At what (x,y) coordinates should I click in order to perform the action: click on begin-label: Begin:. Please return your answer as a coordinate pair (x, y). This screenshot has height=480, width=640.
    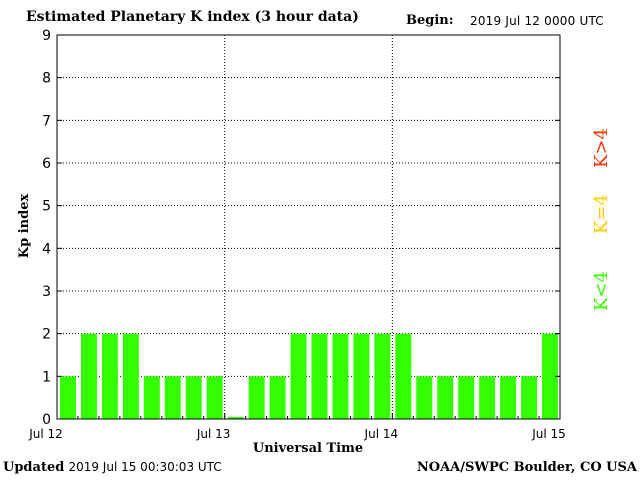
    Looking at the image, I should click on (430, 20).